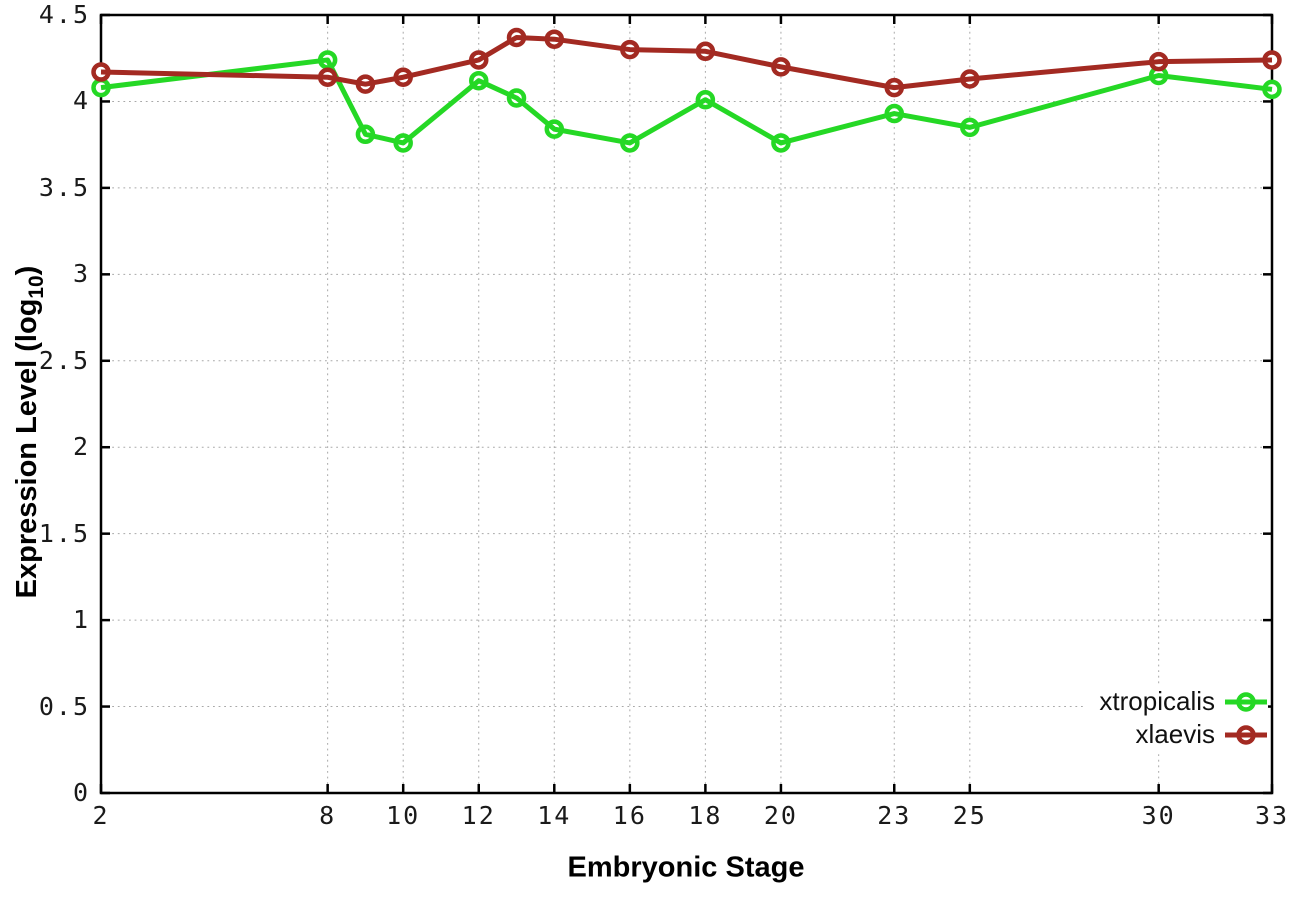  I want to click on x-tick-label: 23, so click(894, 815).